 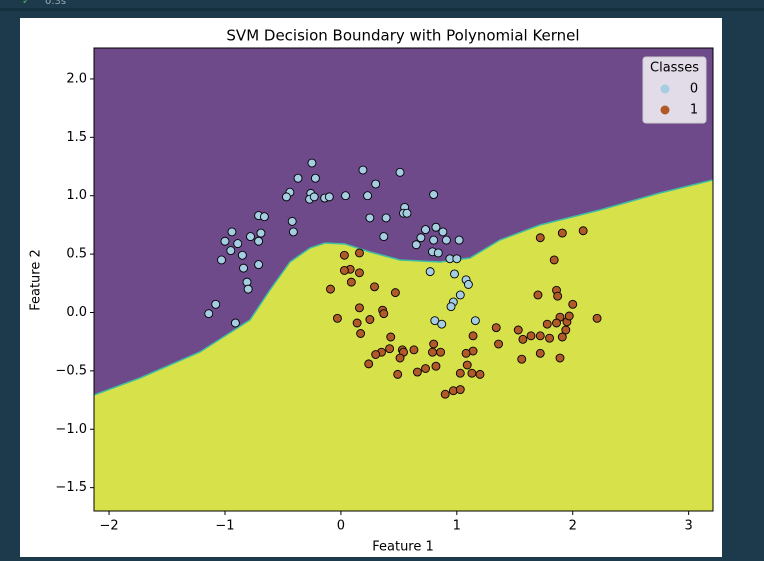 What do you see at coordinates (224, 526) in the screenshot?
I see `x-tick-label: −1` at bounding box center [224, 526].